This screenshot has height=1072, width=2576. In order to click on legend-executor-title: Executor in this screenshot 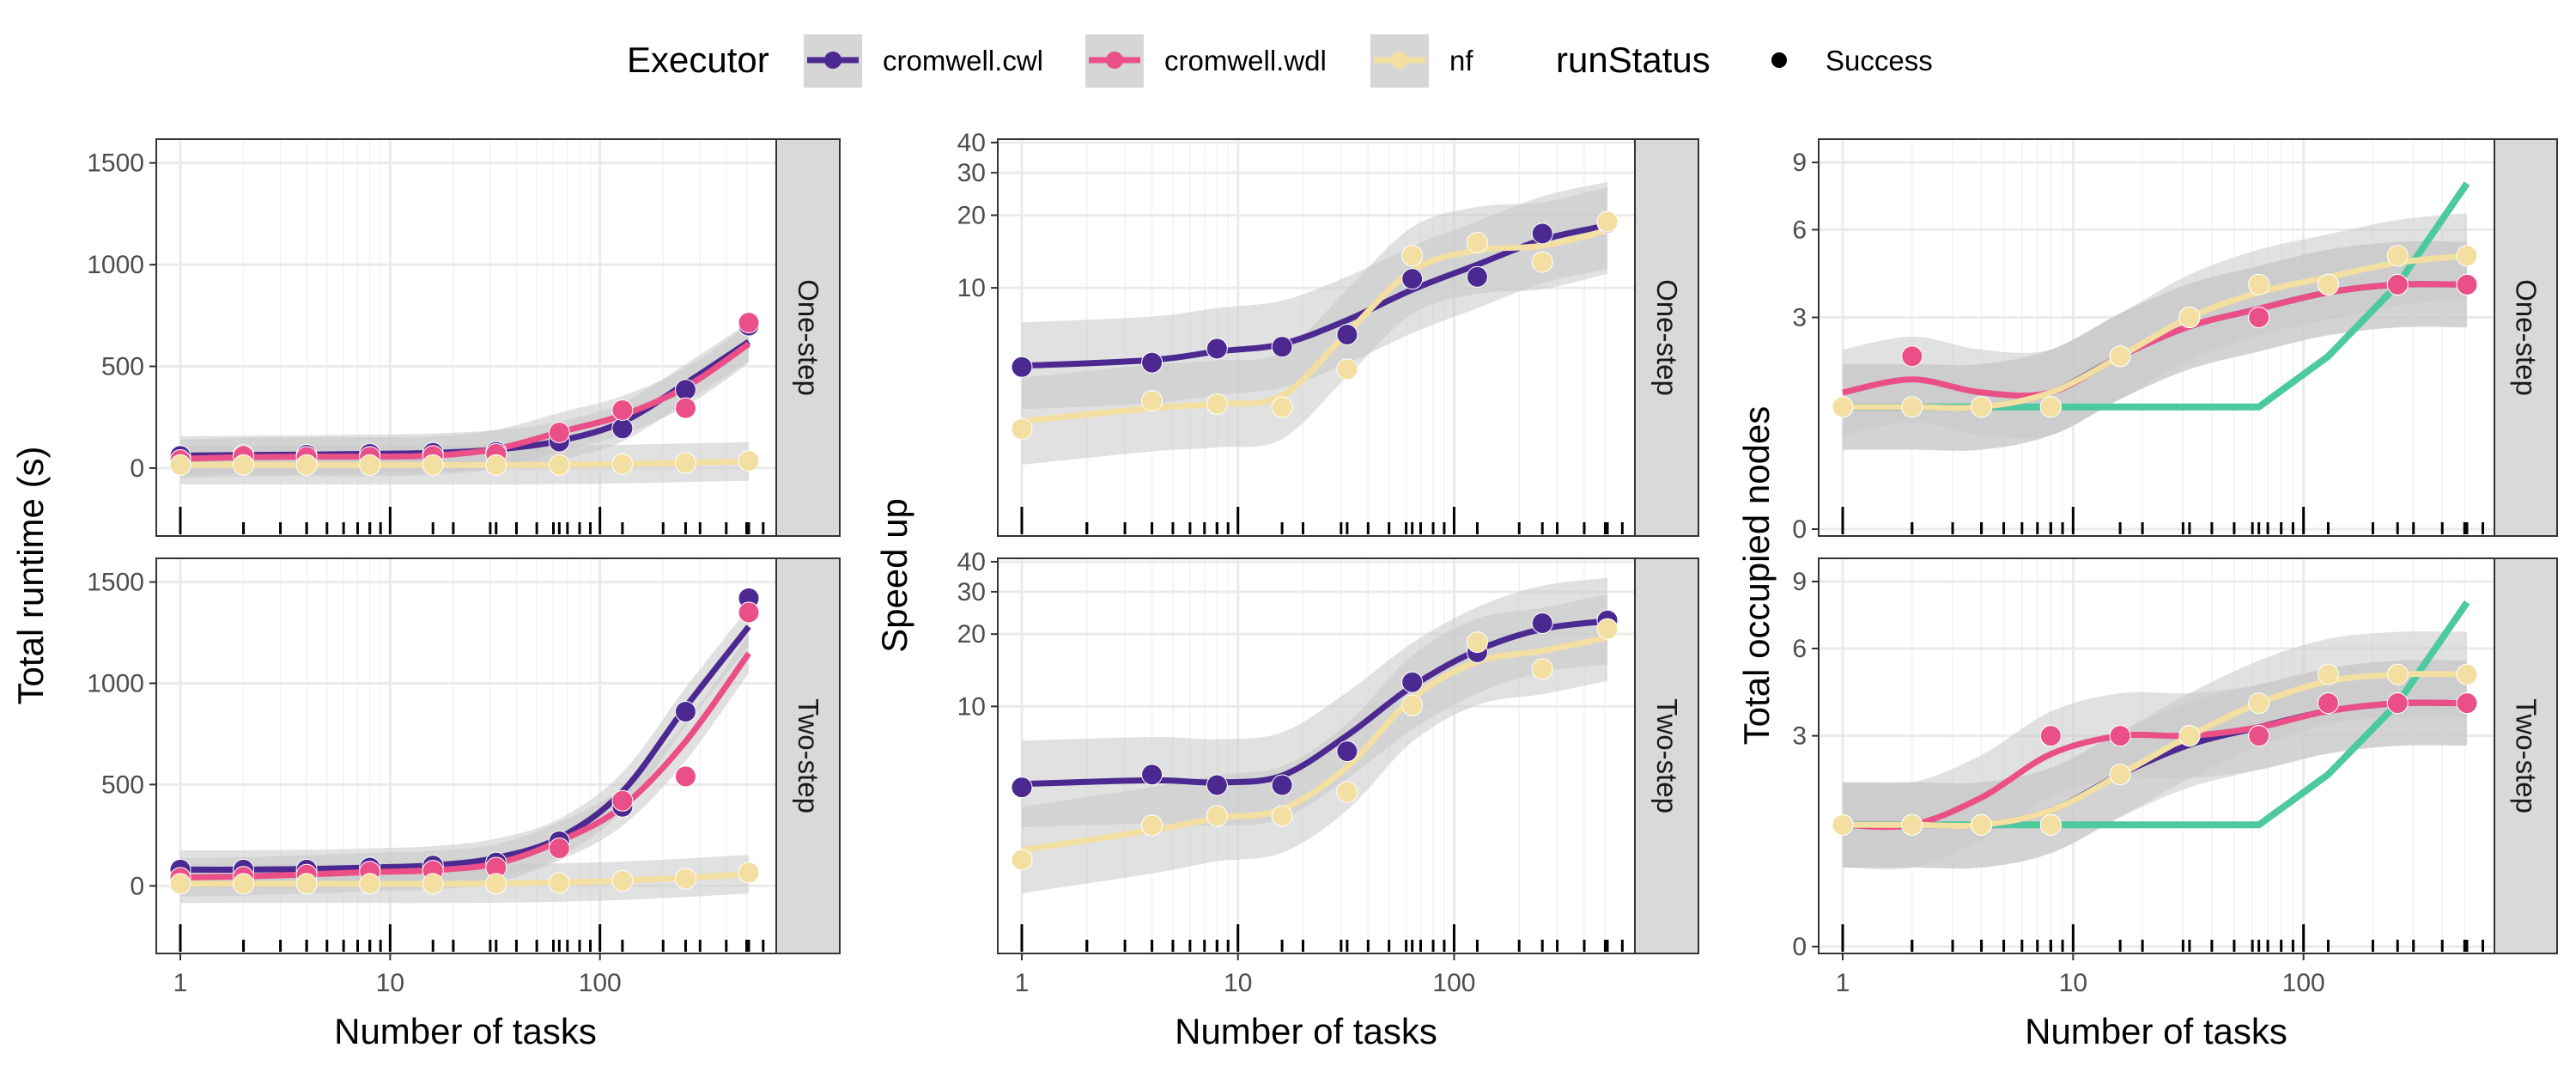, I will do `click(698, 60)`.